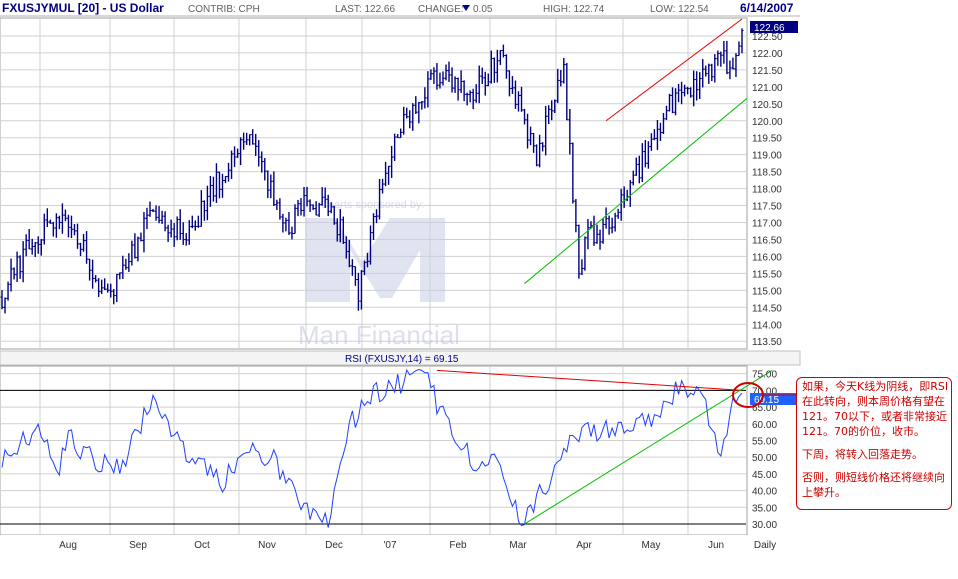 The width and height of the screenshot is (958, 579). What do you see at coordinates (764, 525) in the screenshot?
I see `rsi-y-tick: 30.00` at bounding box center [764, 525].